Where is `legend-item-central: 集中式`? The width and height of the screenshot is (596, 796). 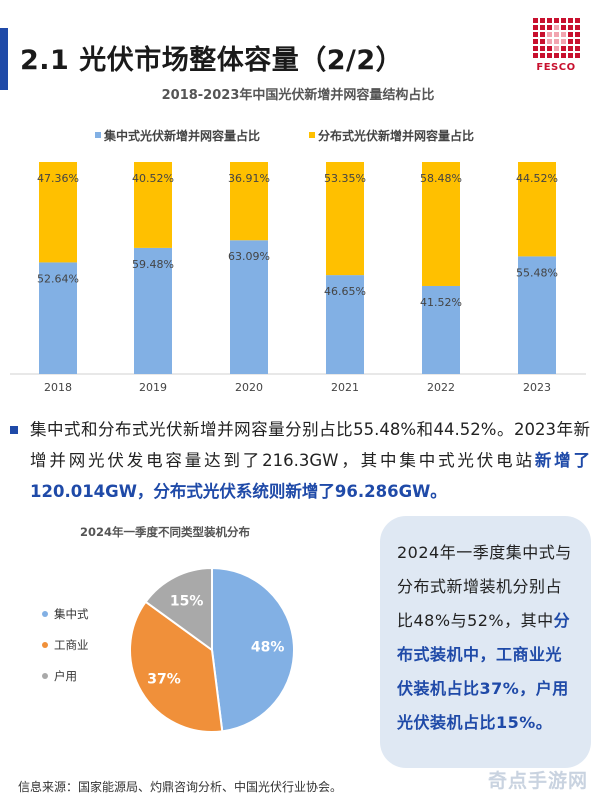
legend-item-central: 集中式 is located at coordinates (65, 613).